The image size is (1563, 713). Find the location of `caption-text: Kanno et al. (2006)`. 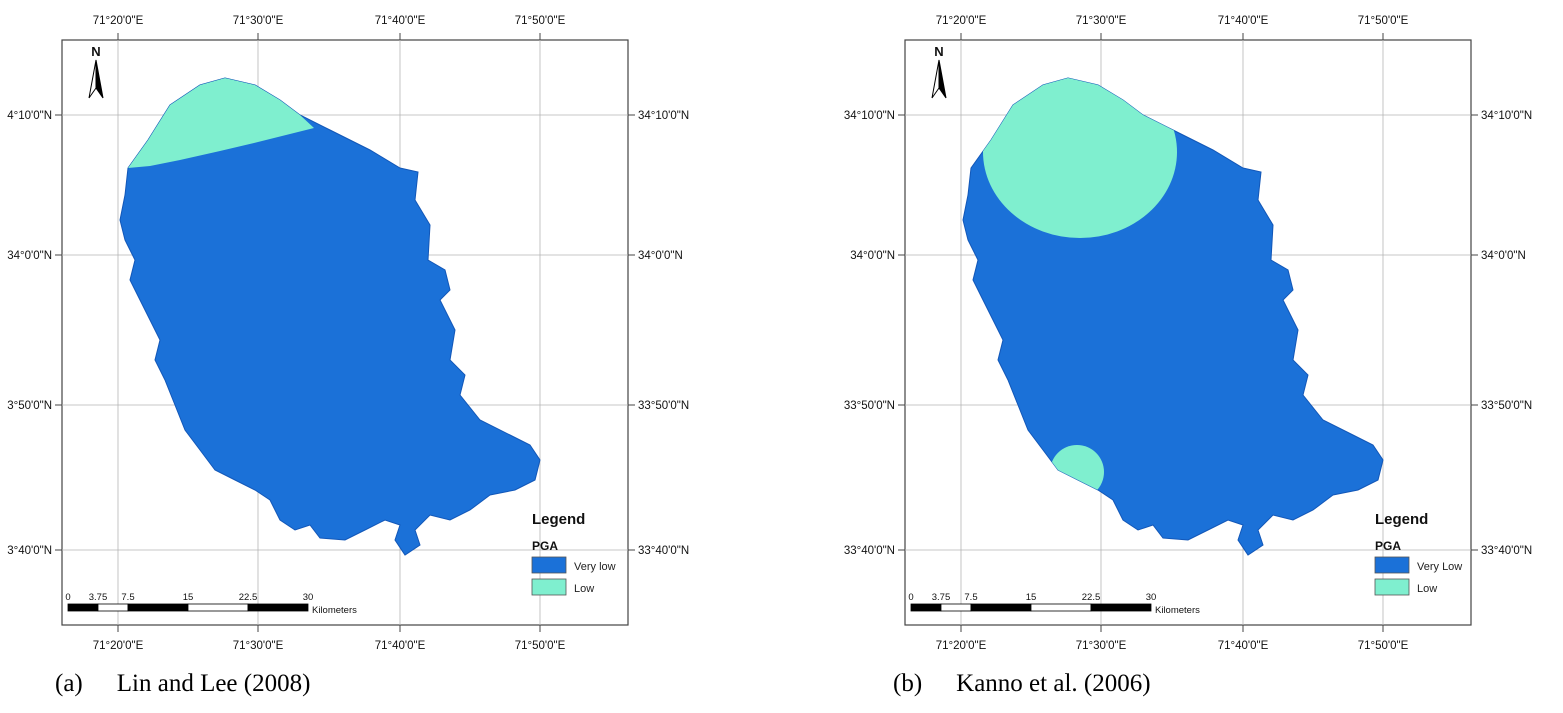

caption-text: Kanno et al. (2006) is located at coordinates (1053, 683).